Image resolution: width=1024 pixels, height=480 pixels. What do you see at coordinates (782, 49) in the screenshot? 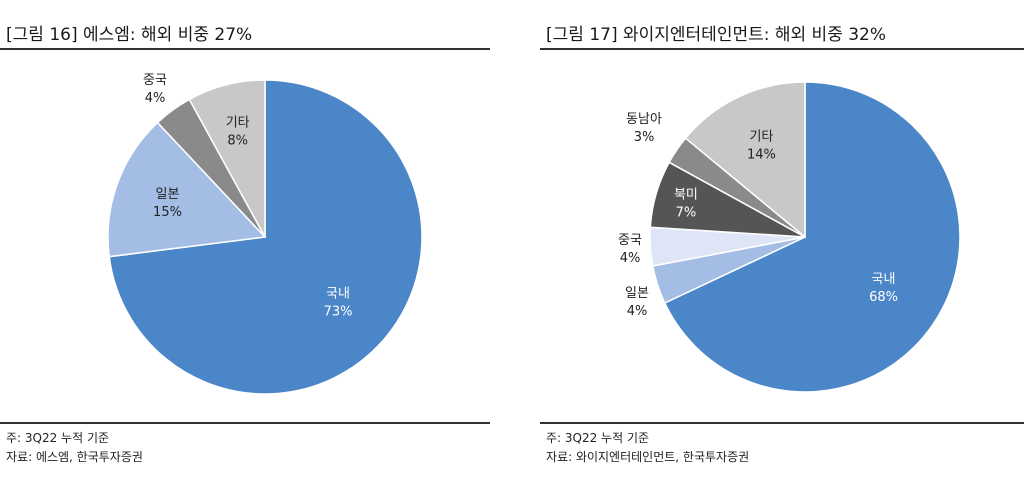
I see `right-top-rule` at bounding box center [782, 49].